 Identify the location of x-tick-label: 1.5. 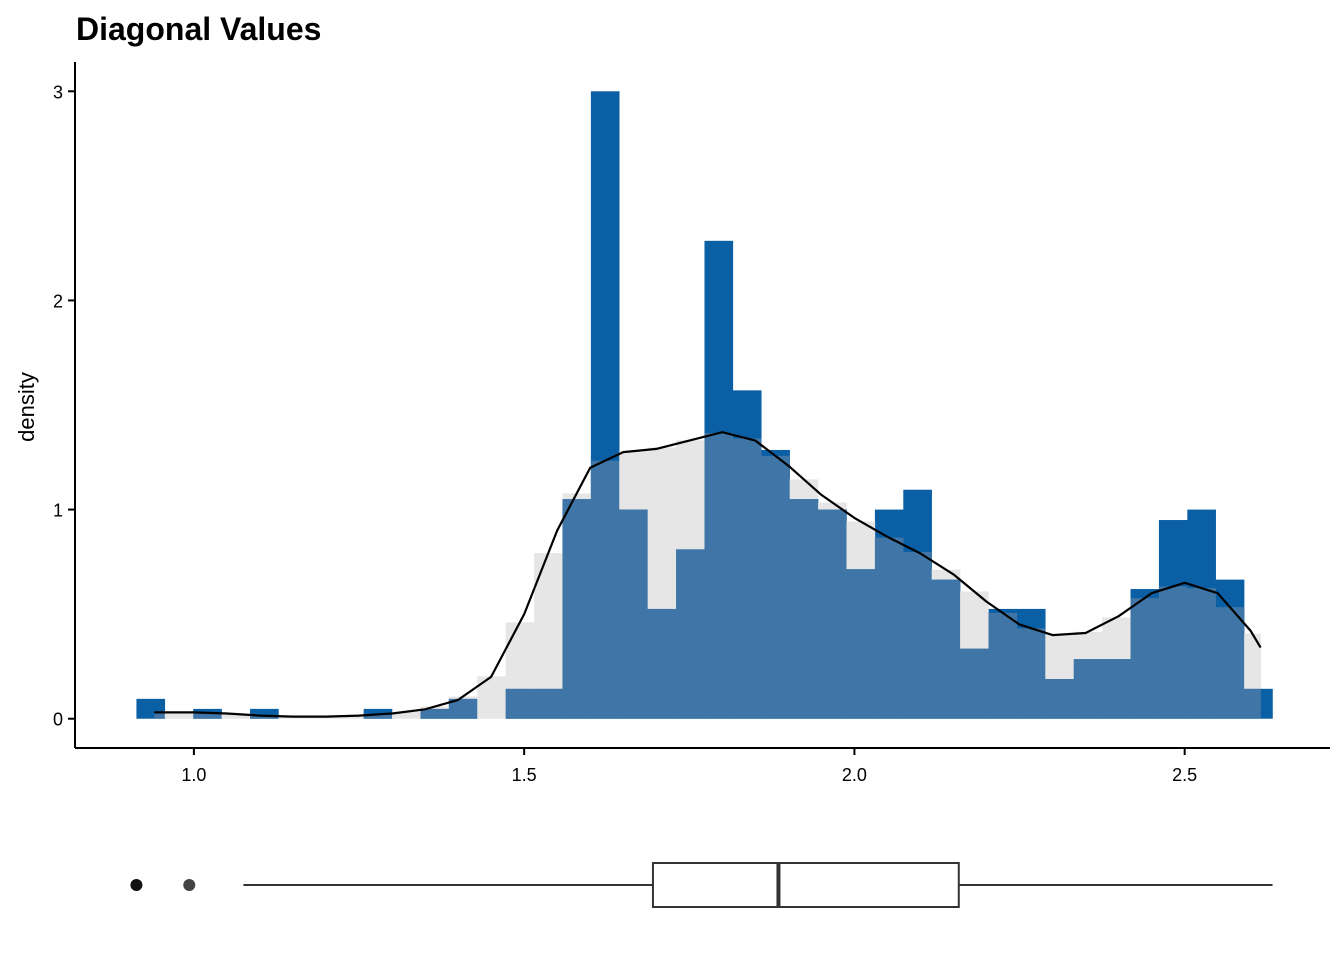
(524, 775).